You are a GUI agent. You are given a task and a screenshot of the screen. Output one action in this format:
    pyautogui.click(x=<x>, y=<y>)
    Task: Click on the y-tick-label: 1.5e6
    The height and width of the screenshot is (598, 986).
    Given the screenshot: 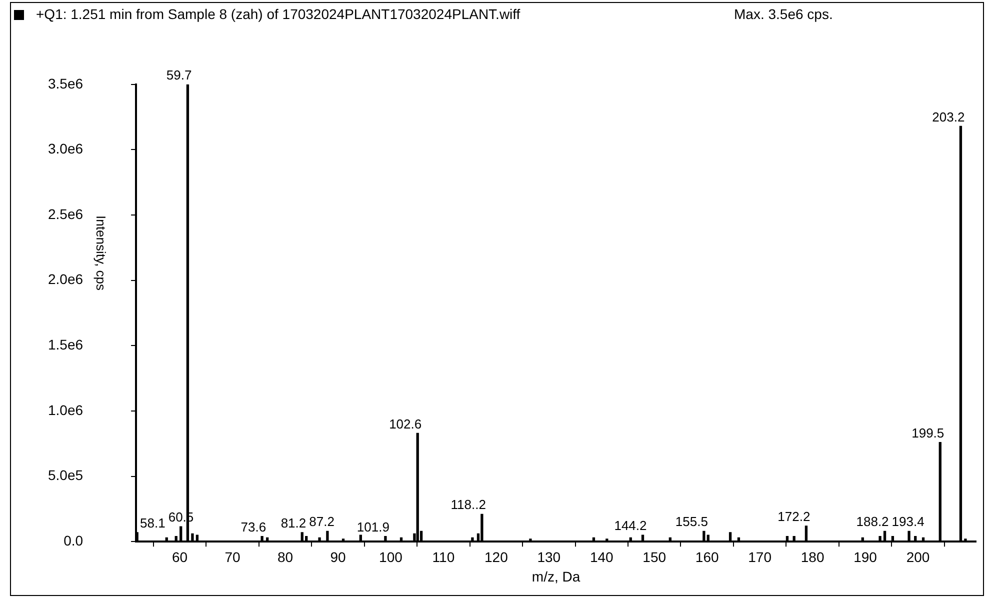 What is the action you would take?
    pyautogui.click(x=66, y=344)
    